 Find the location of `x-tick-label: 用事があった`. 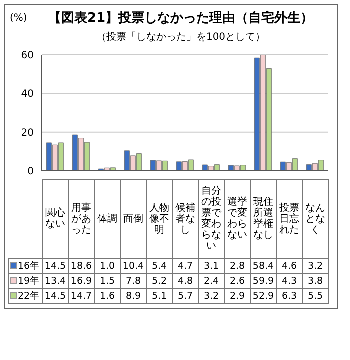

x-tick-label: 用事があった is located at coordinates (81, 219).